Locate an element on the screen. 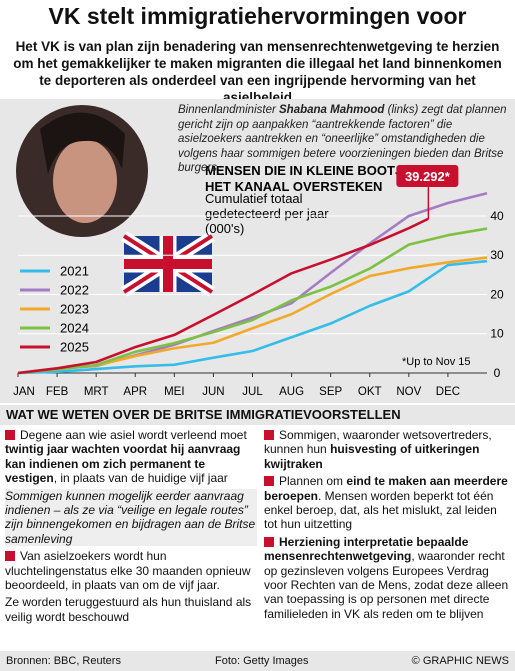 Image resolution: width=515 pixels, height=671 pixels. legend-label: 2023 is located at coordinates (74, 309).